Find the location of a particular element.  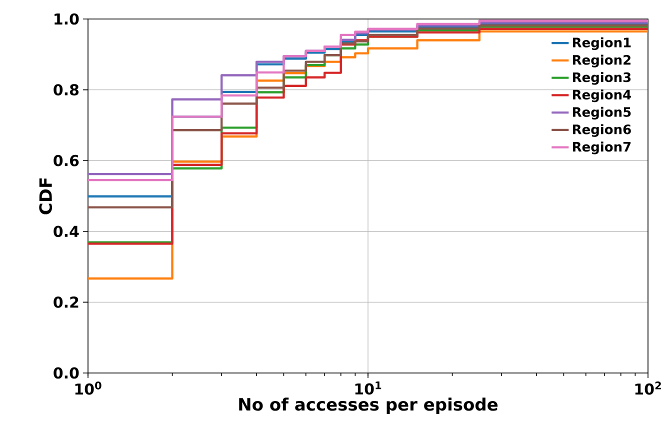

legend-label: Region3 is located at coordinates (601, 78).